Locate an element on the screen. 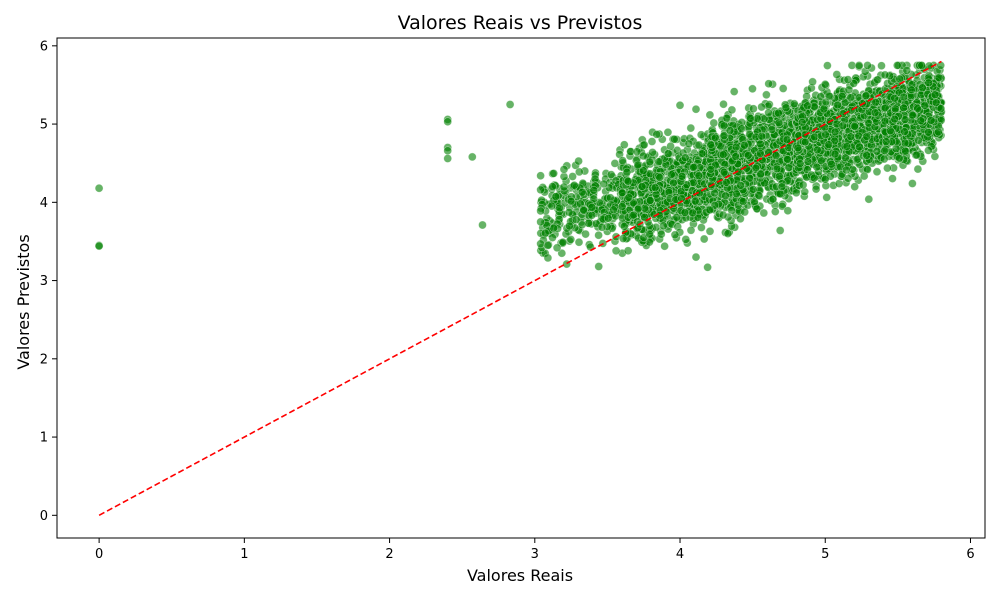 The image size is (1000, 600). y-axis-label: Valores Previstos is located at coordinates (23, 301).